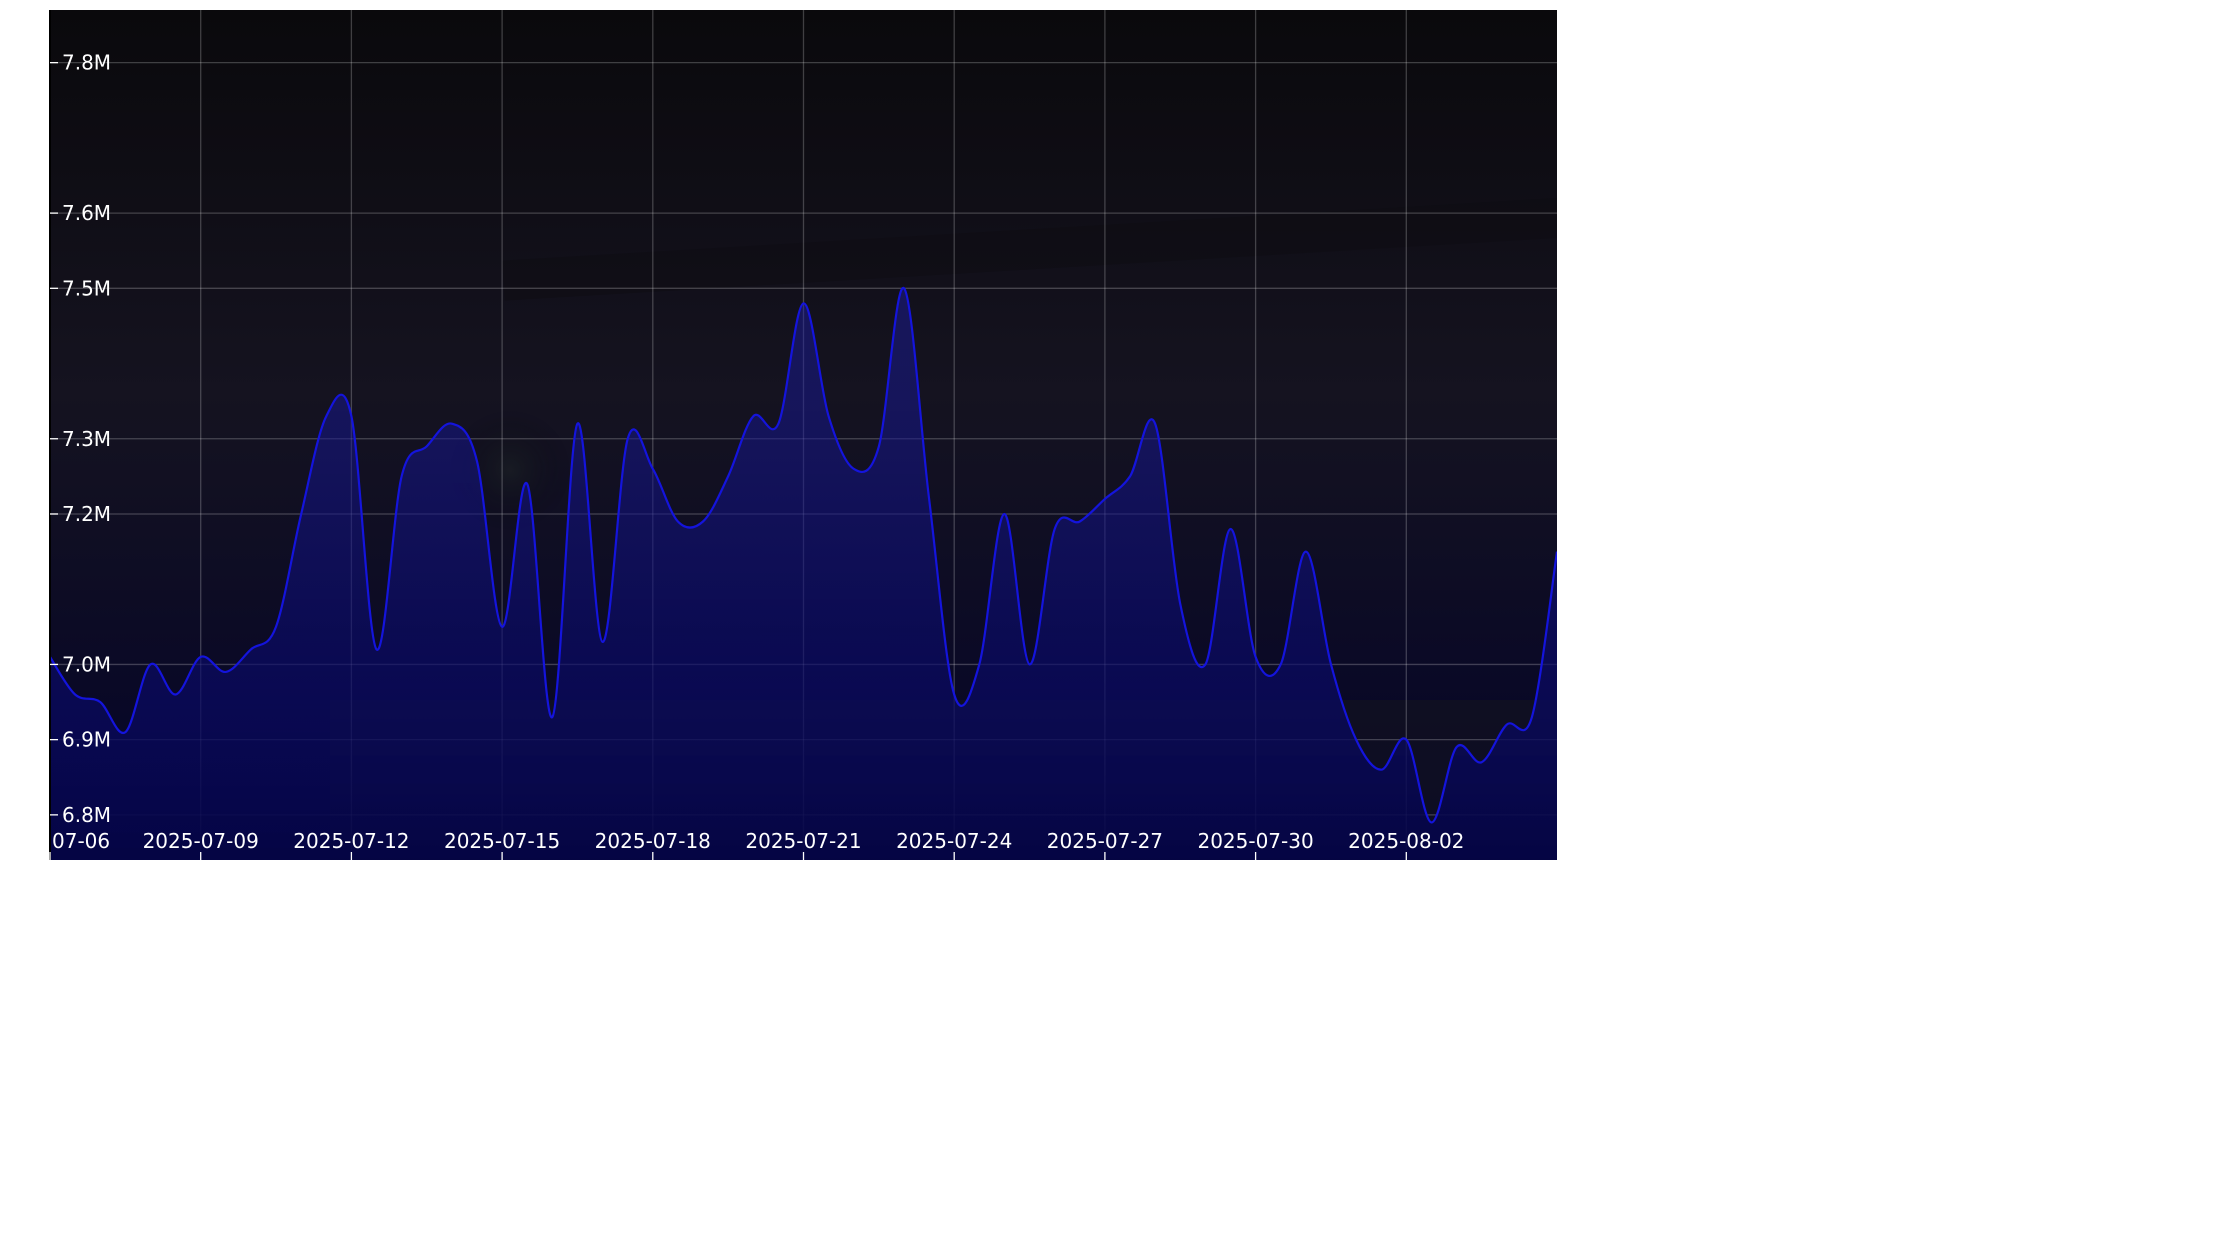 This screenshot has height=1242, width=2237. Describe the element at coordinates (351, 841) in the screenshot. I see `x-tick-label: 2025-07-12` at that location.